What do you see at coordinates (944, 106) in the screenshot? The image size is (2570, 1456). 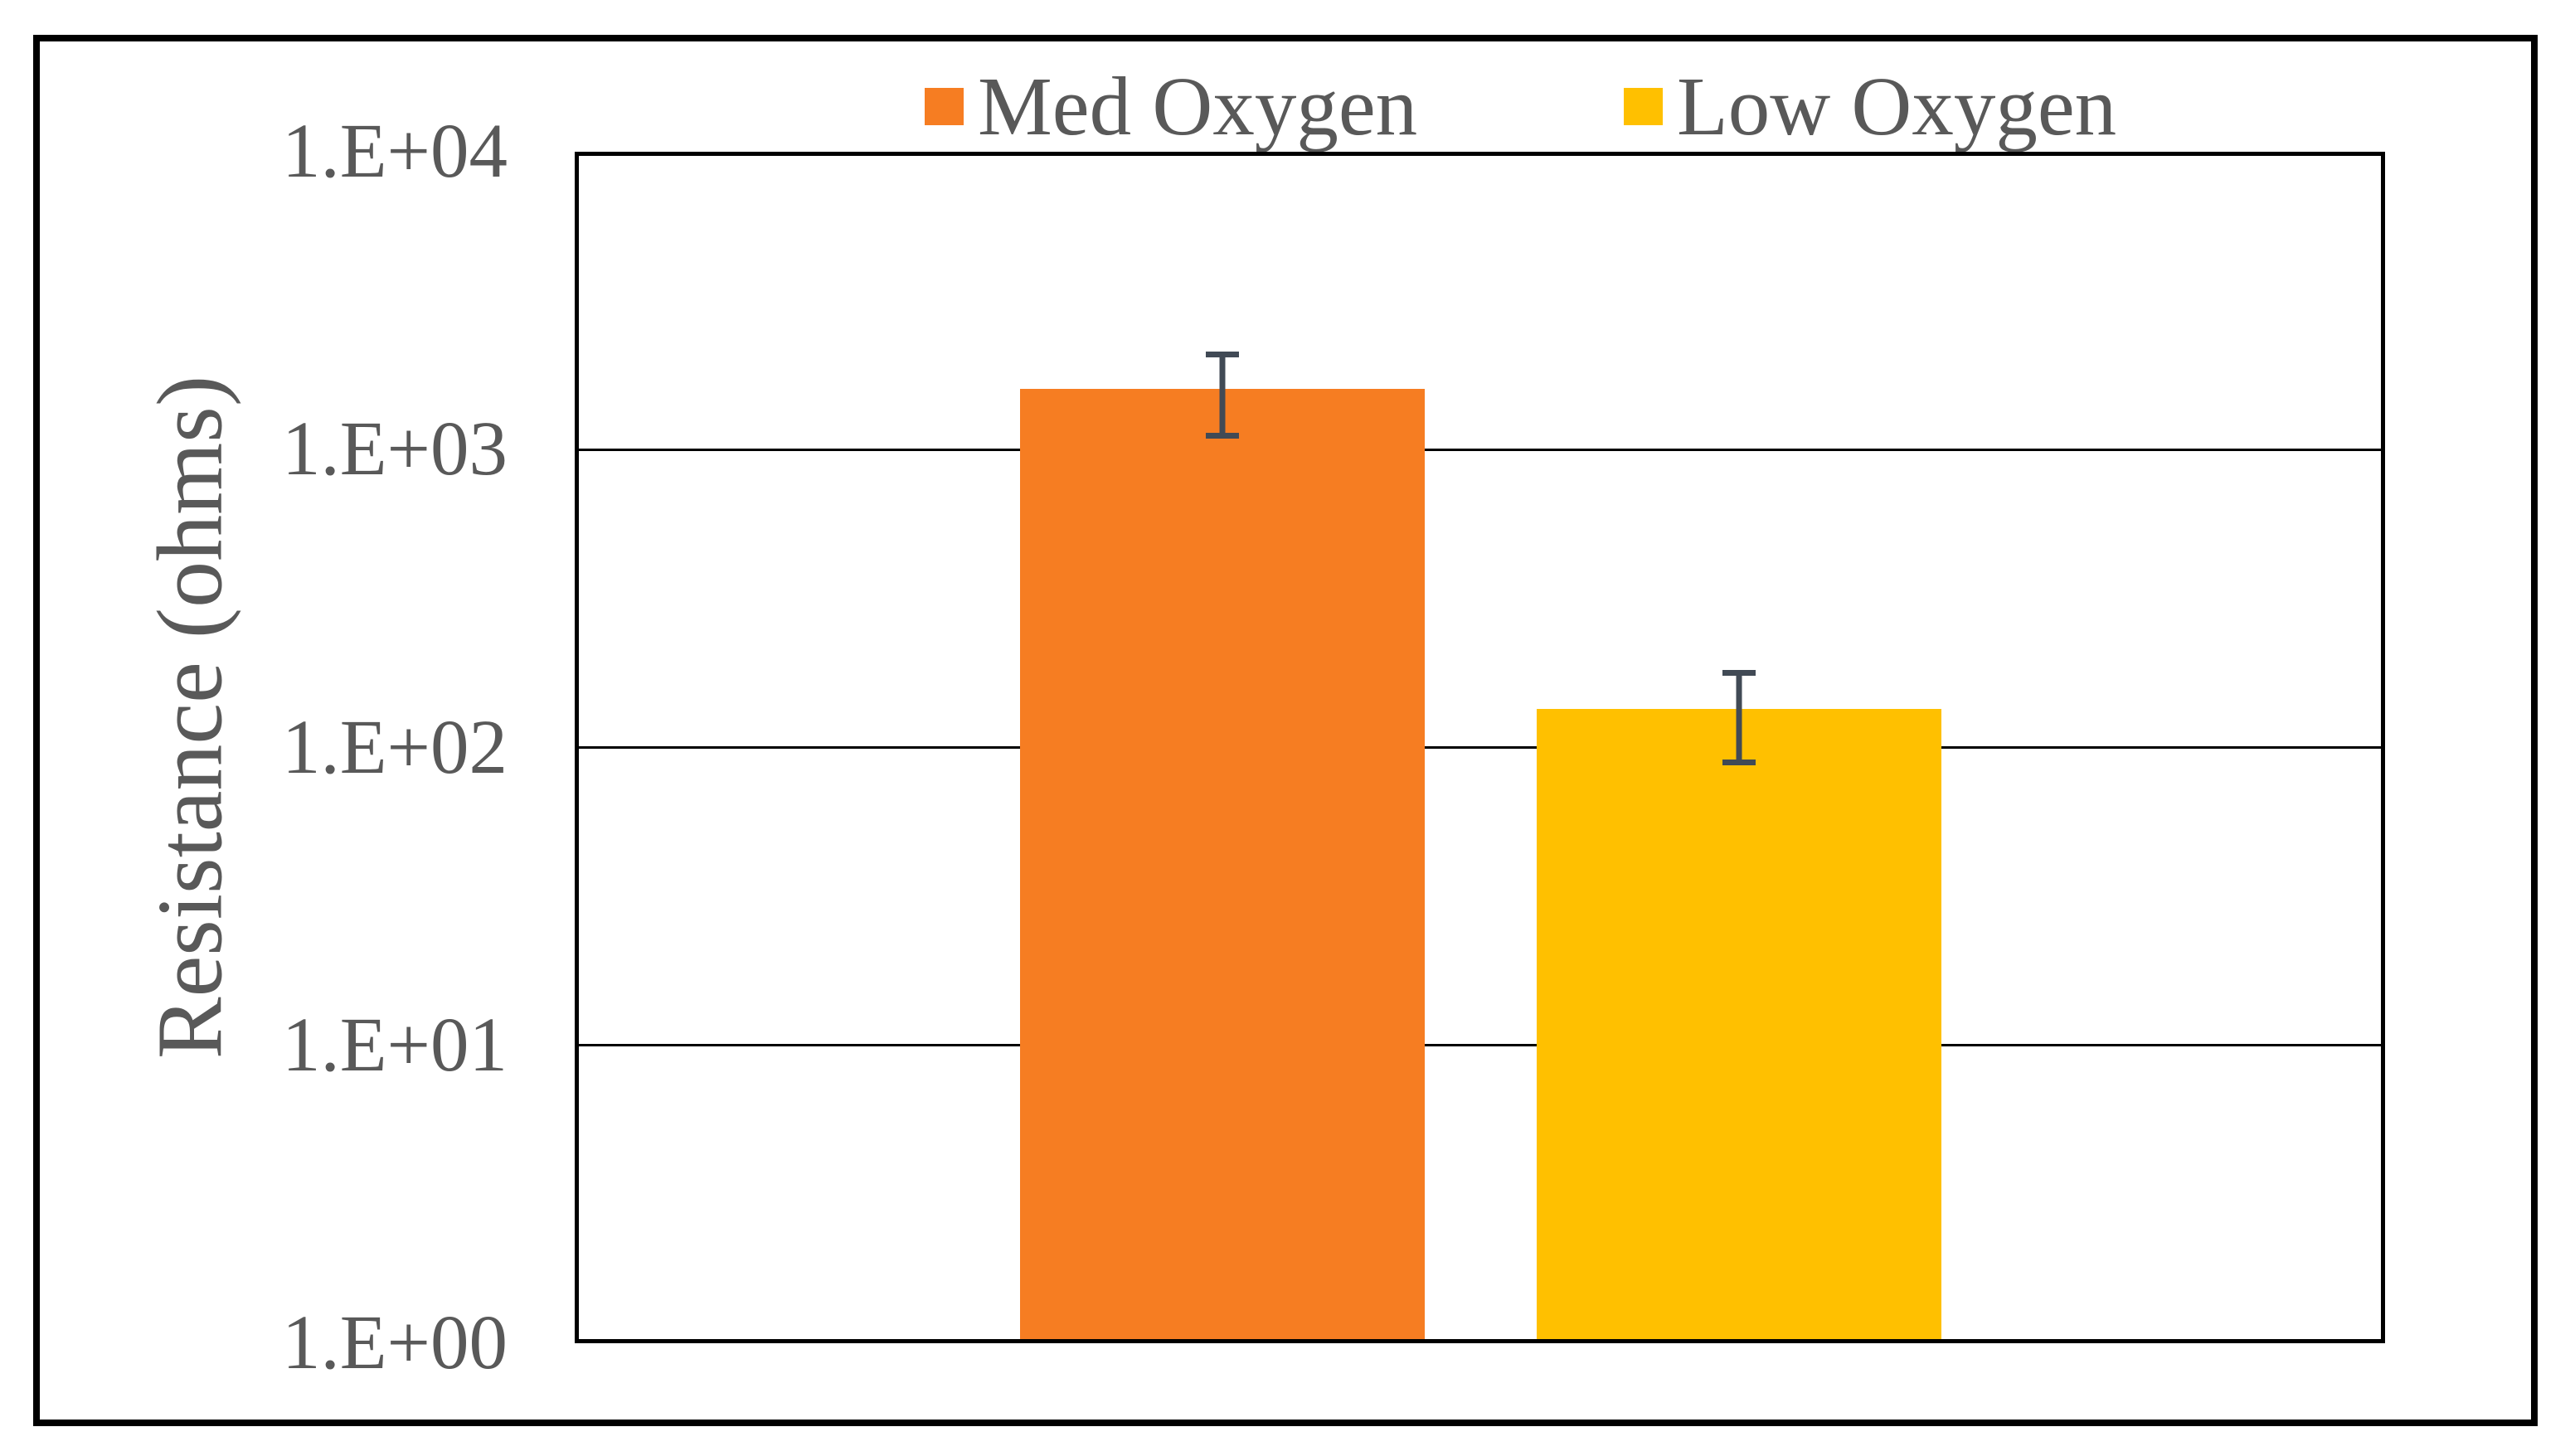 I see `legend-swatch-med-oxygen-icon` at bounding box center [944, 106].